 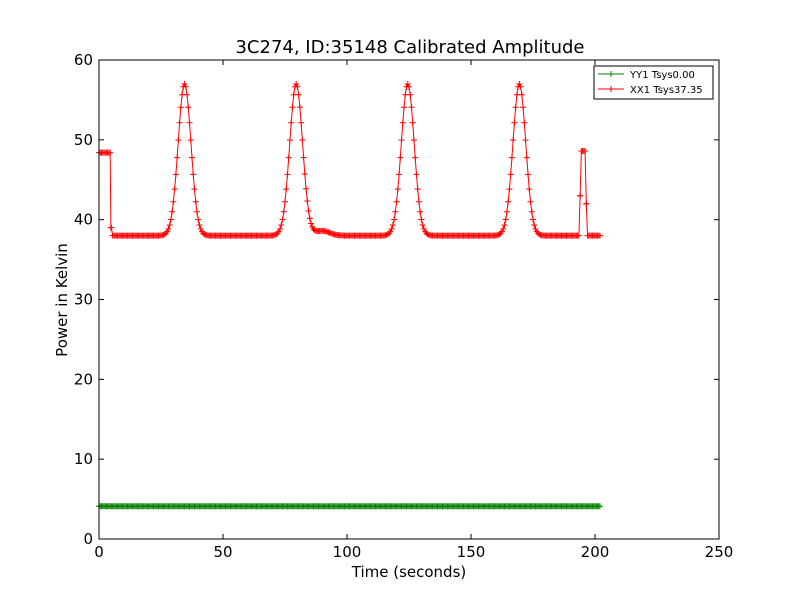 I want to click on legend: YY1 Tsys0.00 XX1 Tsys37.35, so click(x=653, y=82).